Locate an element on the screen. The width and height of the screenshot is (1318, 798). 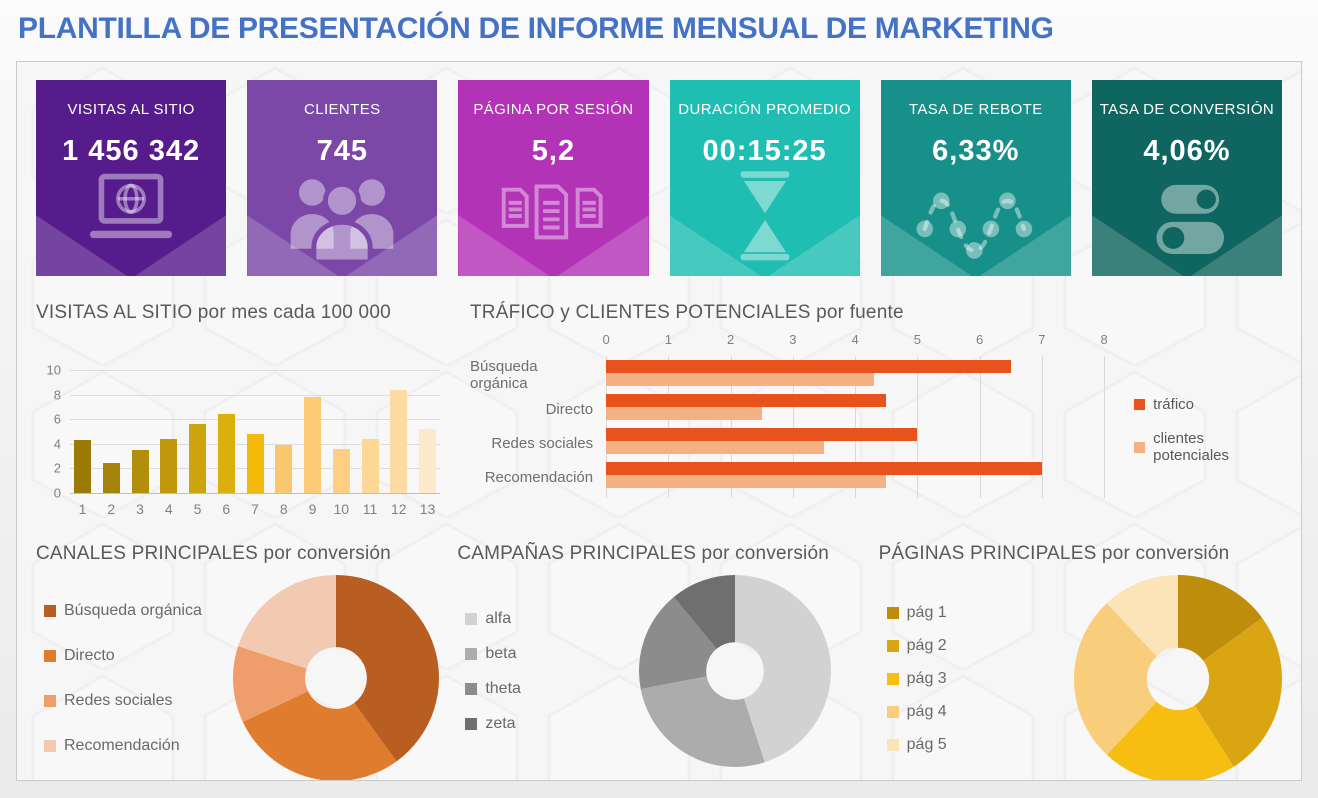
donut-legend: alfa beta theta zeta is located at coordinates (547, 671).